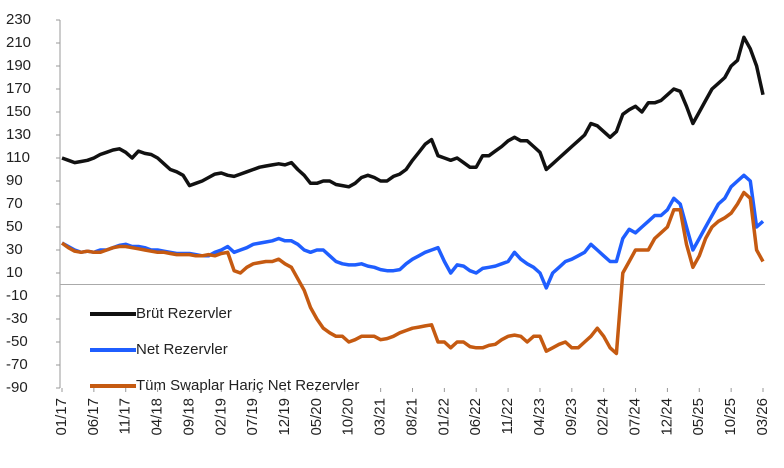 Image resolution: width=784 pixels, height=468 pixels. Describe the element at coordinates (18, 157) in the screenshot. I see `y-tick-label: 110` at that location.